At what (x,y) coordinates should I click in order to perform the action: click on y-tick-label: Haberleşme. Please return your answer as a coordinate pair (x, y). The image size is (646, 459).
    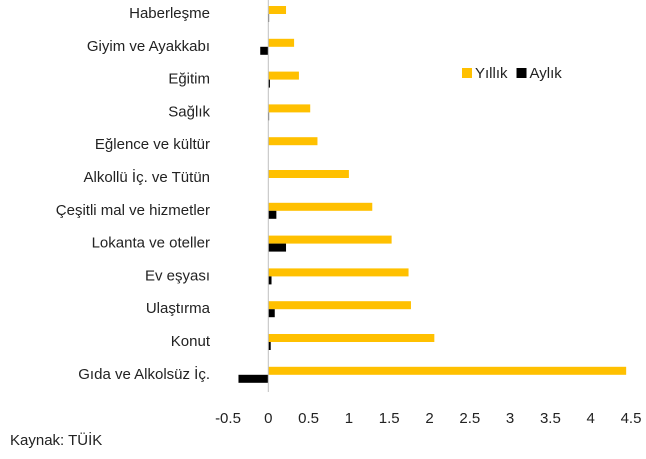
    Looking at the image, I should click on (169, 13).